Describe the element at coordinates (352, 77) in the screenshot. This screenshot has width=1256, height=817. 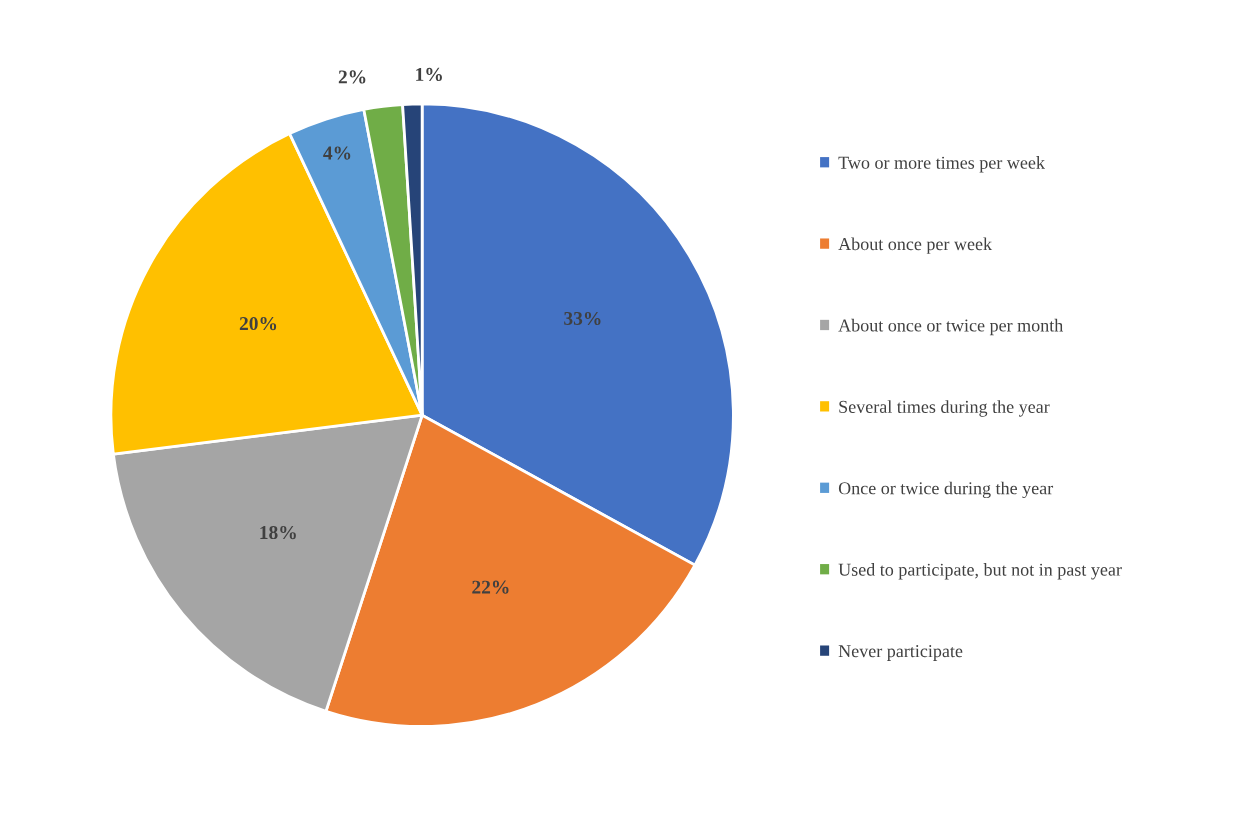
I see `data-label: 2%` at that location.